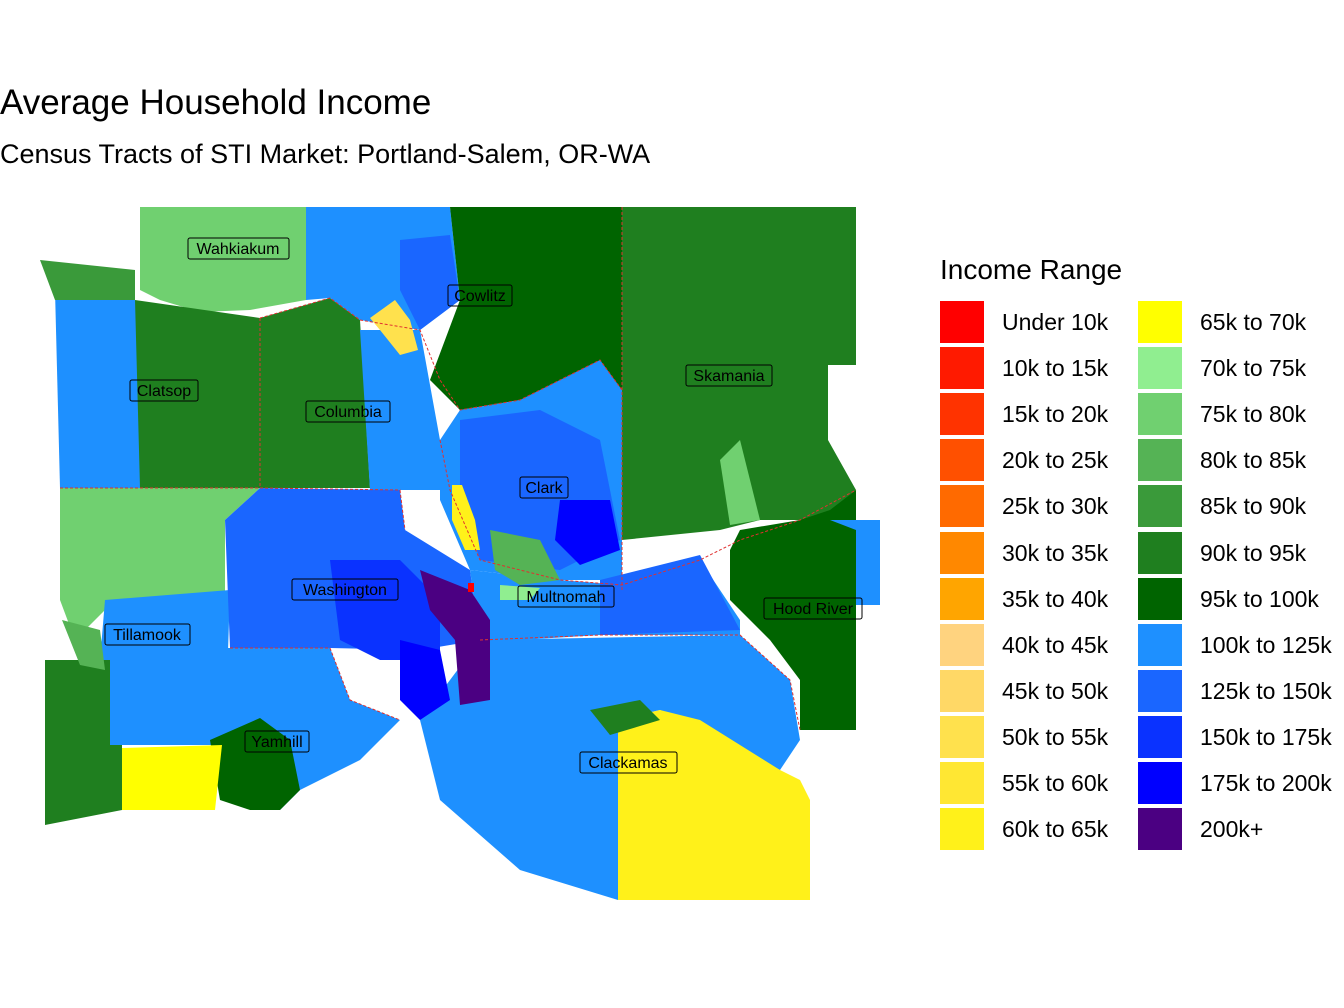  What do you see at coordinates (648, 512) in the screenshot?
I see `county-boundary-columbia-river` at bounding box center [648, 512].